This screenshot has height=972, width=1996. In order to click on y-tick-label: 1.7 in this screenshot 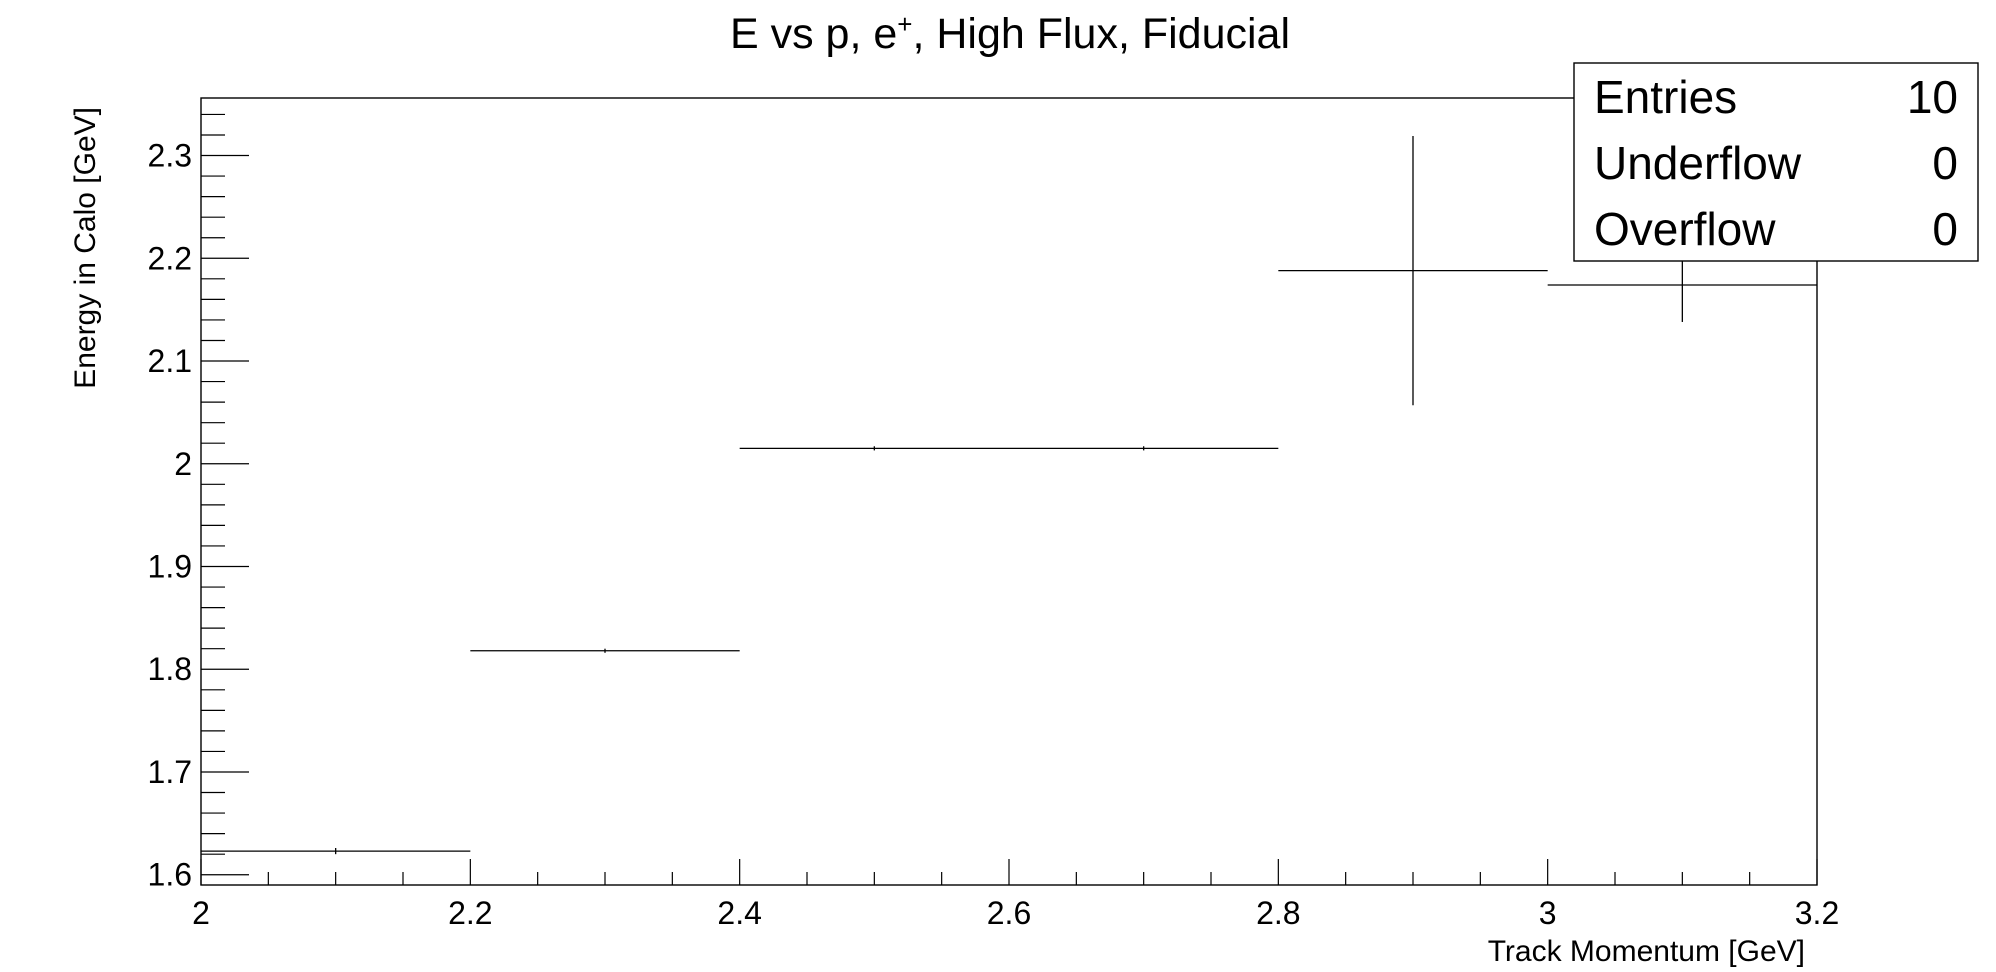, I will do `click(170, 772)`.